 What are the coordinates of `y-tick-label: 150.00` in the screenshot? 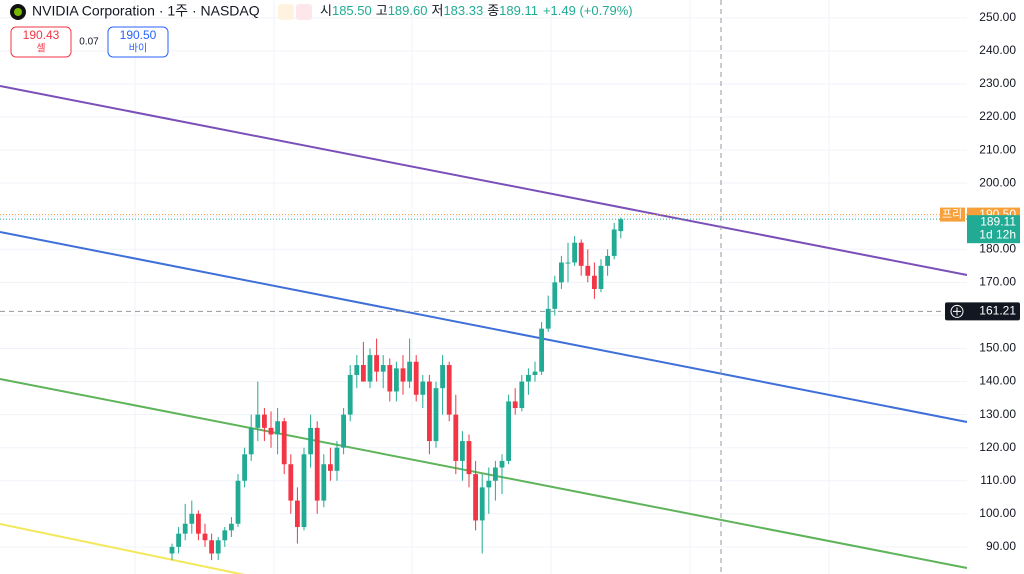 It's located at (997, 348).